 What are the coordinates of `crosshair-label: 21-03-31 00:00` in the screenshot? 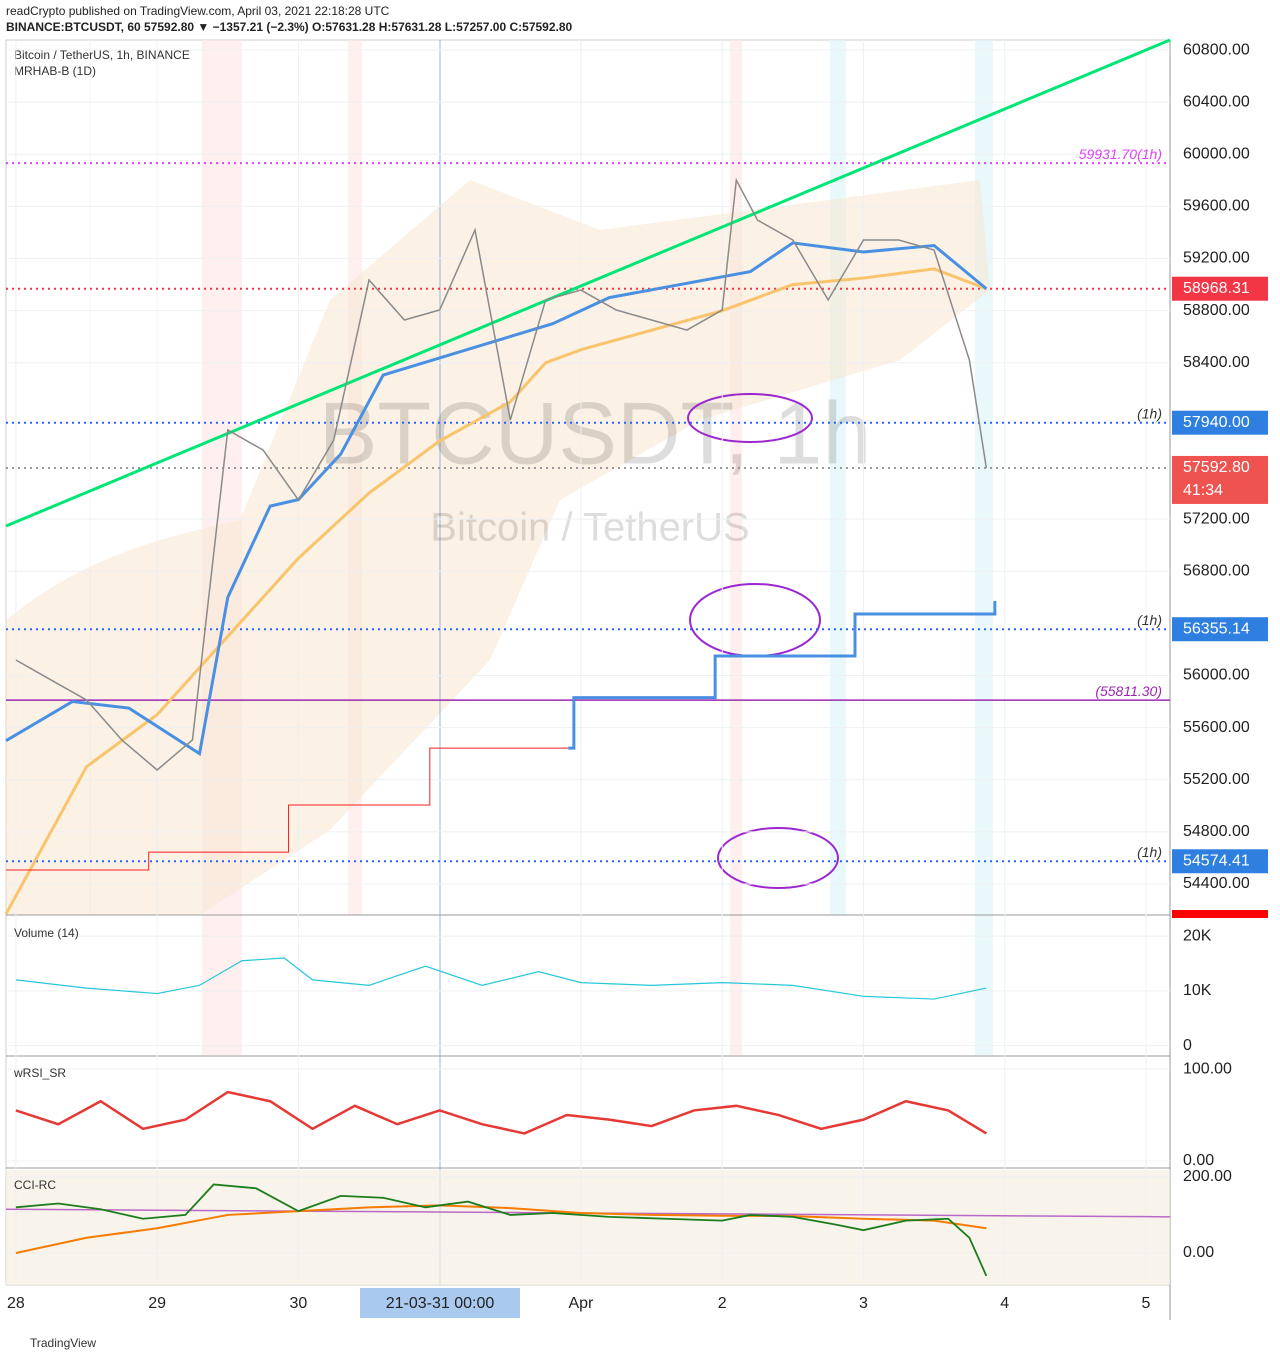 It's located at (440, 1303).